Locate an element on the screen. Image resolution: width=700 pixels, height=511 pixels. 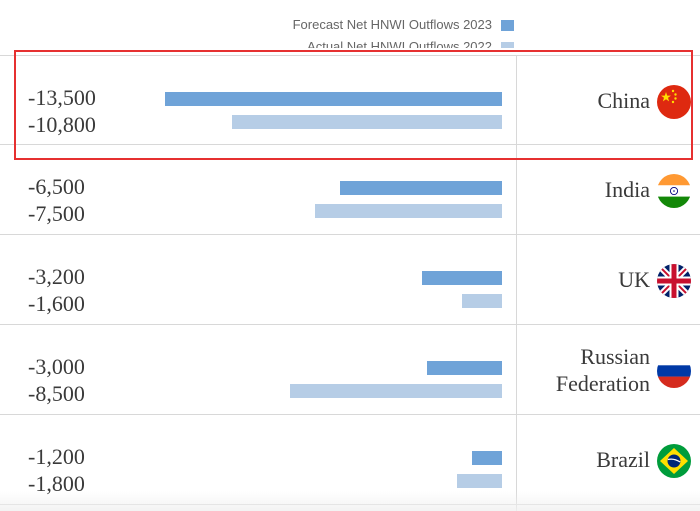
brazil-flag-icon is located at coordinates (674, 461).